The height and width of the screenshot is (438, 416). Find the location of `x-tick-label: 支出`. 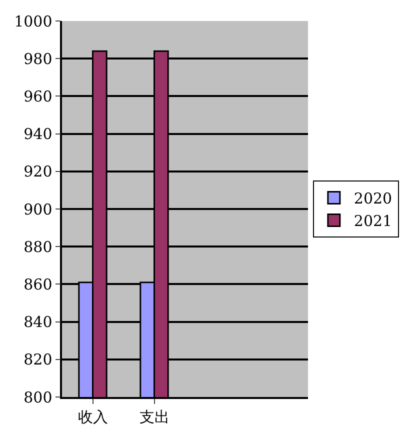

x-tick-label: 支出 is located at coordinates (154, 417).